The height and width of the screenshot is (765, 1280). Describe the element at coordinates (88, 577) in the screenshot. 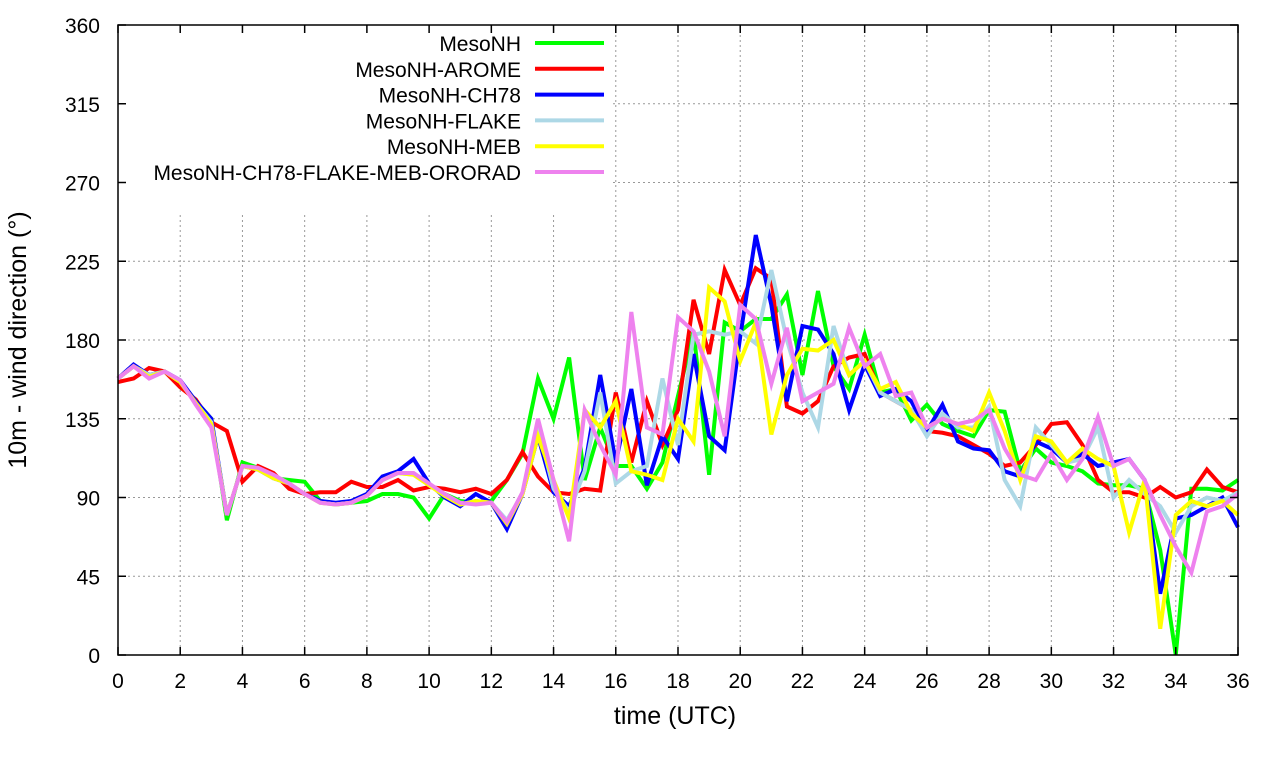

I see `y-tick-label: 45` at that location.